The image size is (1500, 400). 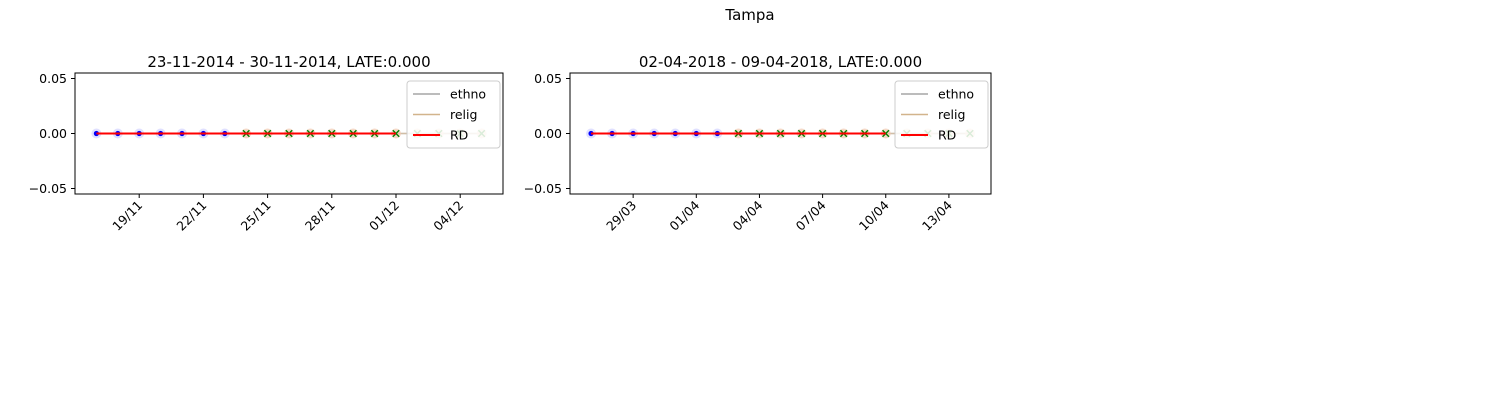 What do you see at coordinates (384, 216) in the screenshot?
I see `x-tick-label: 01/12` at bounding box center [384, 216].